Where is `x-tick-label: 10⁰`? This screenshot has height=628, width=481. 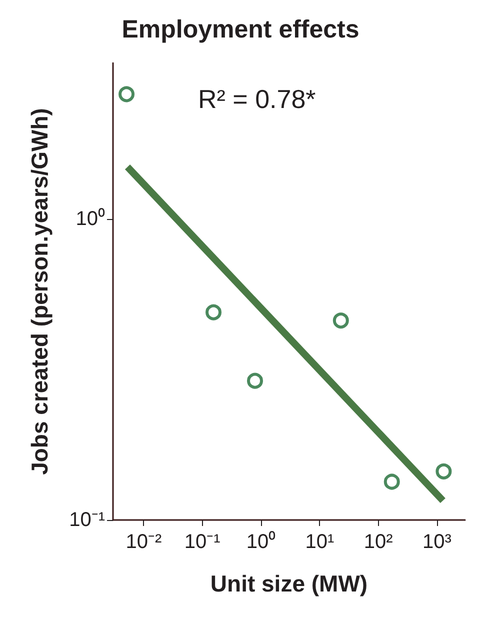 x-tick-label: 10⁰ is located at coordinates (261, 541).